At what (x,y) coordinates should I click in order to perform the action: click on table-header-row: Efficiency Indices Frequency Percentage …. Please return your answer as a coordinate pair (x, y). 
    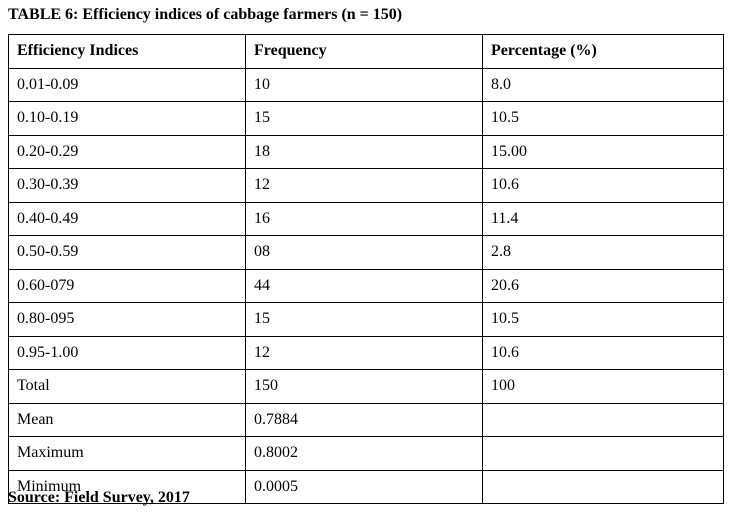
    Looking at the image, I should click on (366, 51).